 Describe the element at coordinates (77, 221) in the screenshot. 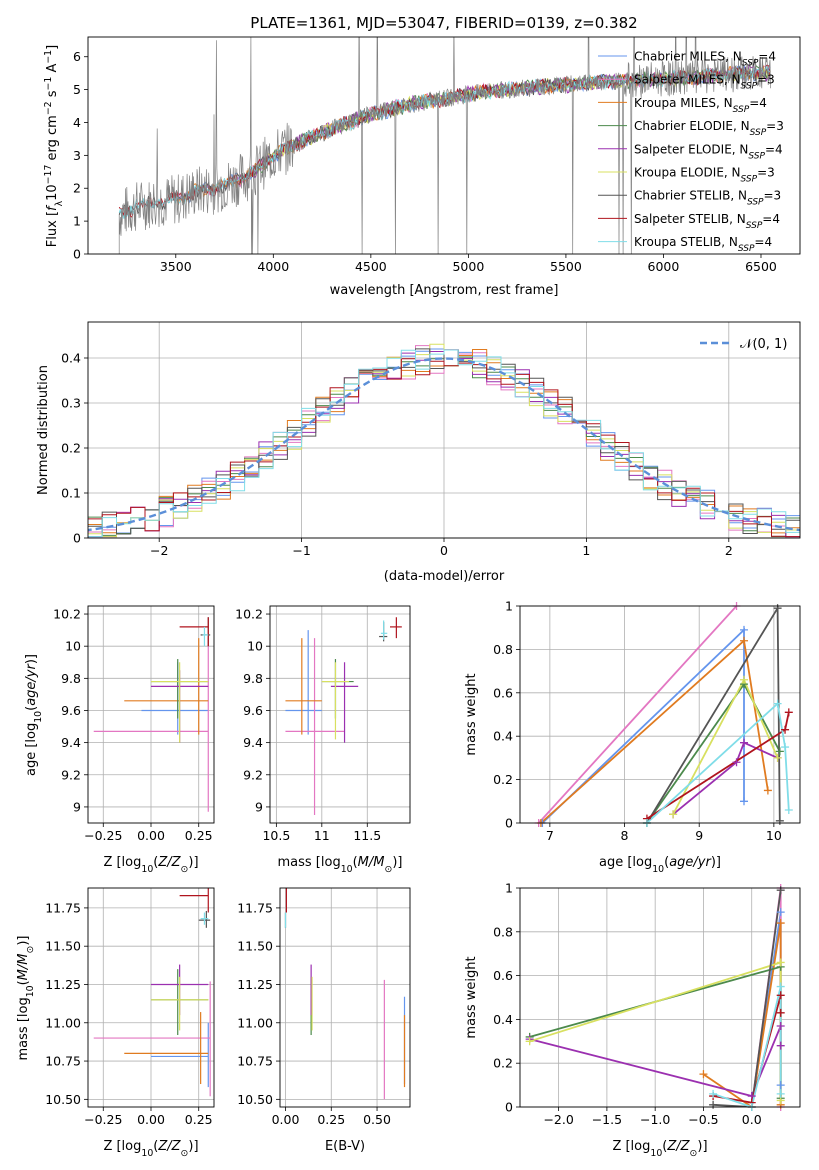

I see `spectrum-ytick-label: 1` at that location.